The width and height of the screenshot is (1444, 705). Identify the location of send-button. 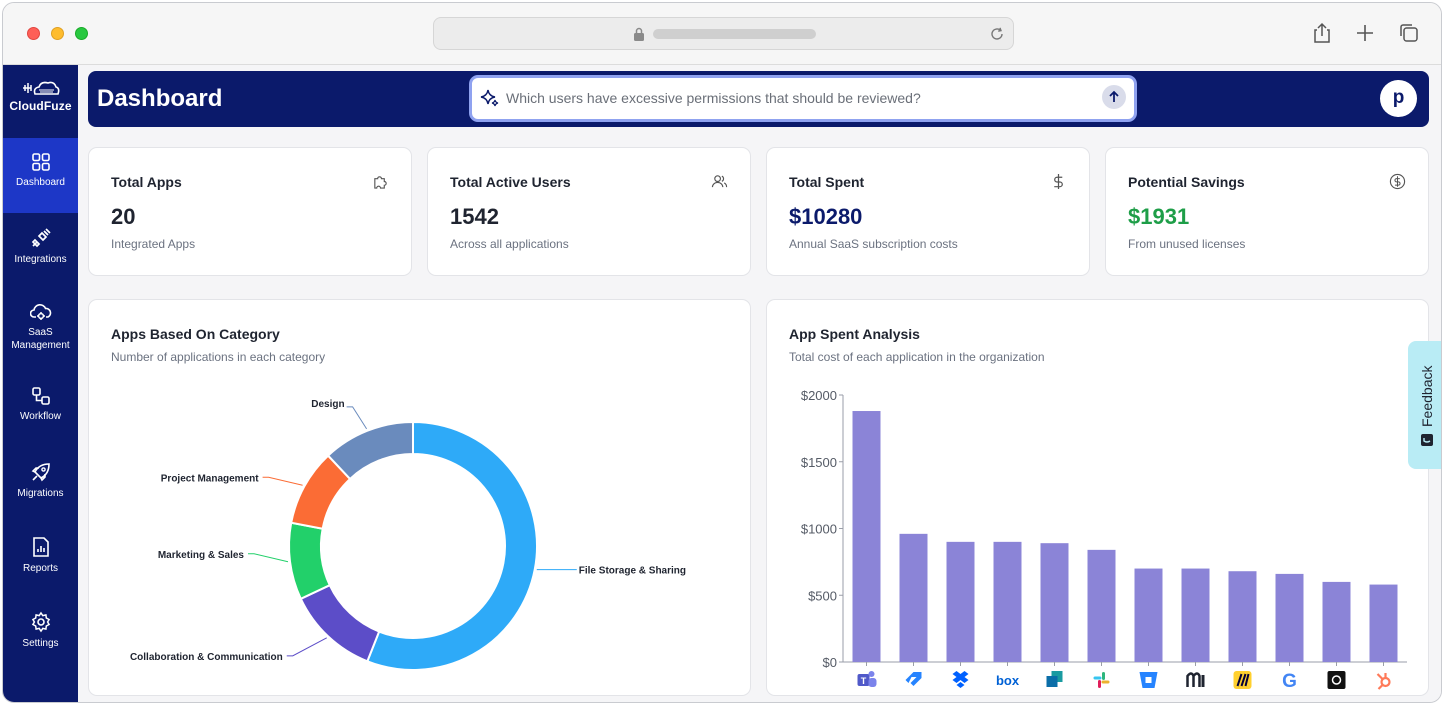
(1114, 97).